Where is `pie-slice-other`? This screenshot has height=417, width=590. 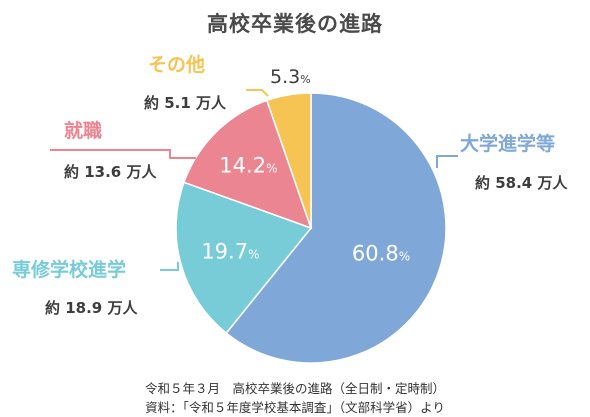 pie-slice-other is located at coordinates (288, 160).